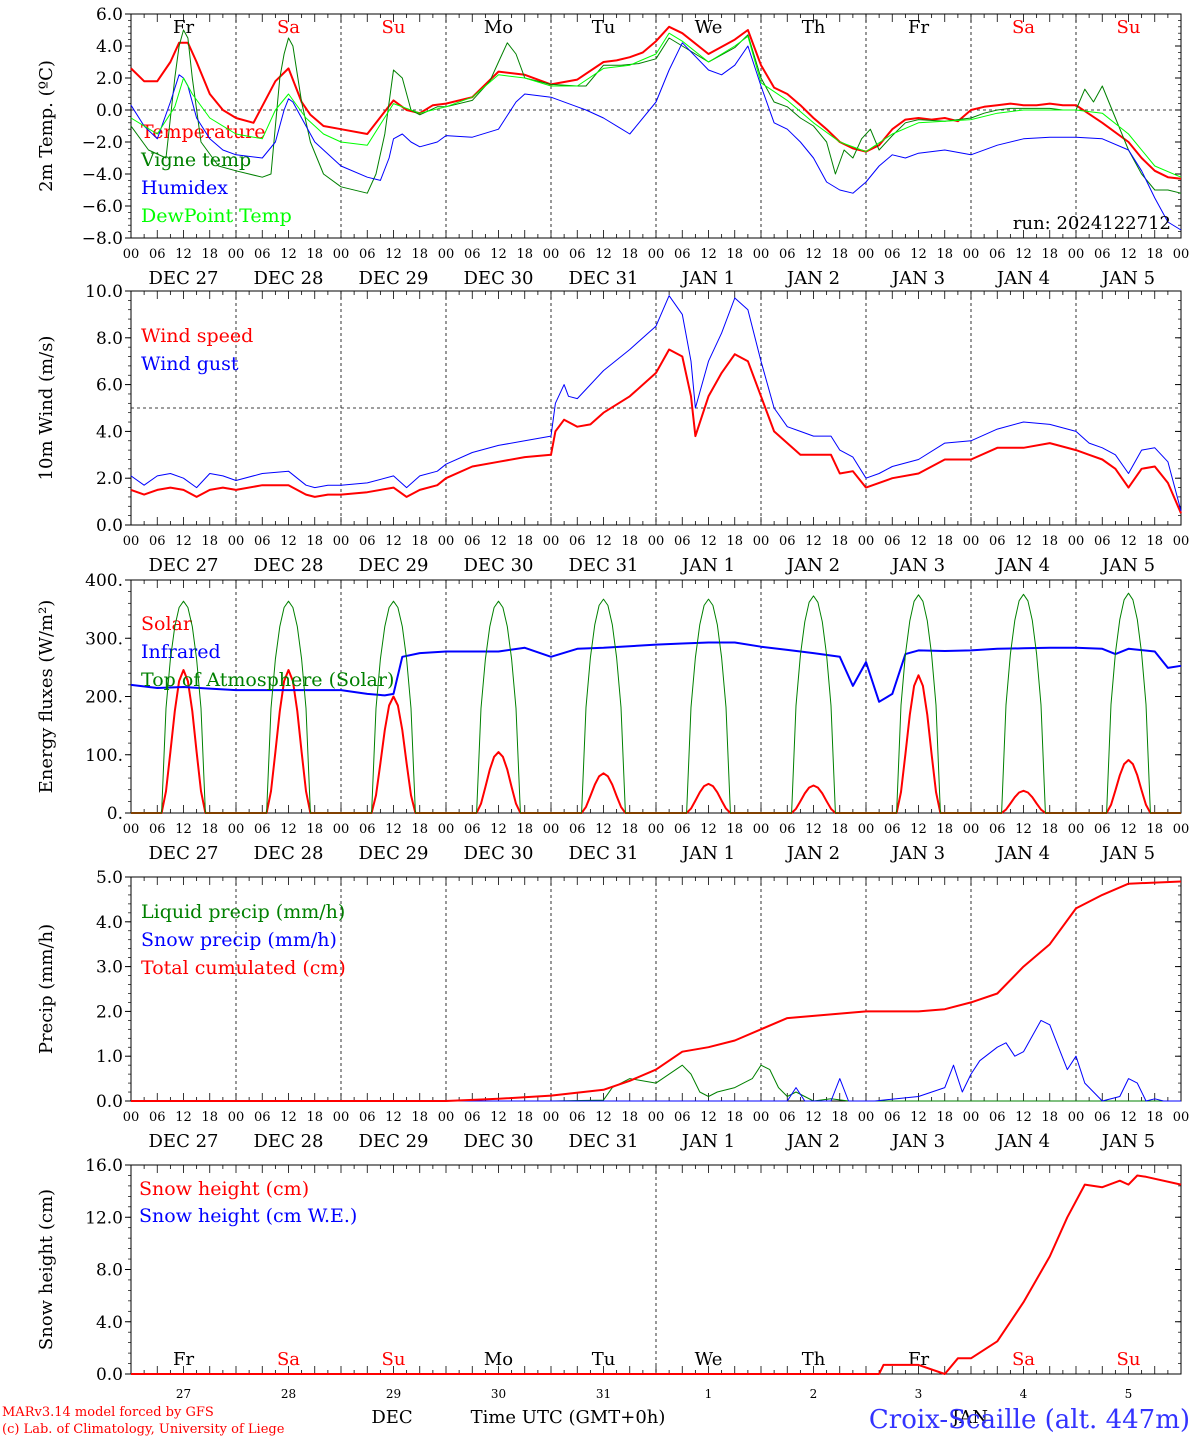 The height and width of the screenshot is (1440, 1194). Describe the element at coordinates (568, 1417) in the screenshot. I see `time-axis-label: Time UTC (GMT+0h)` at that location.